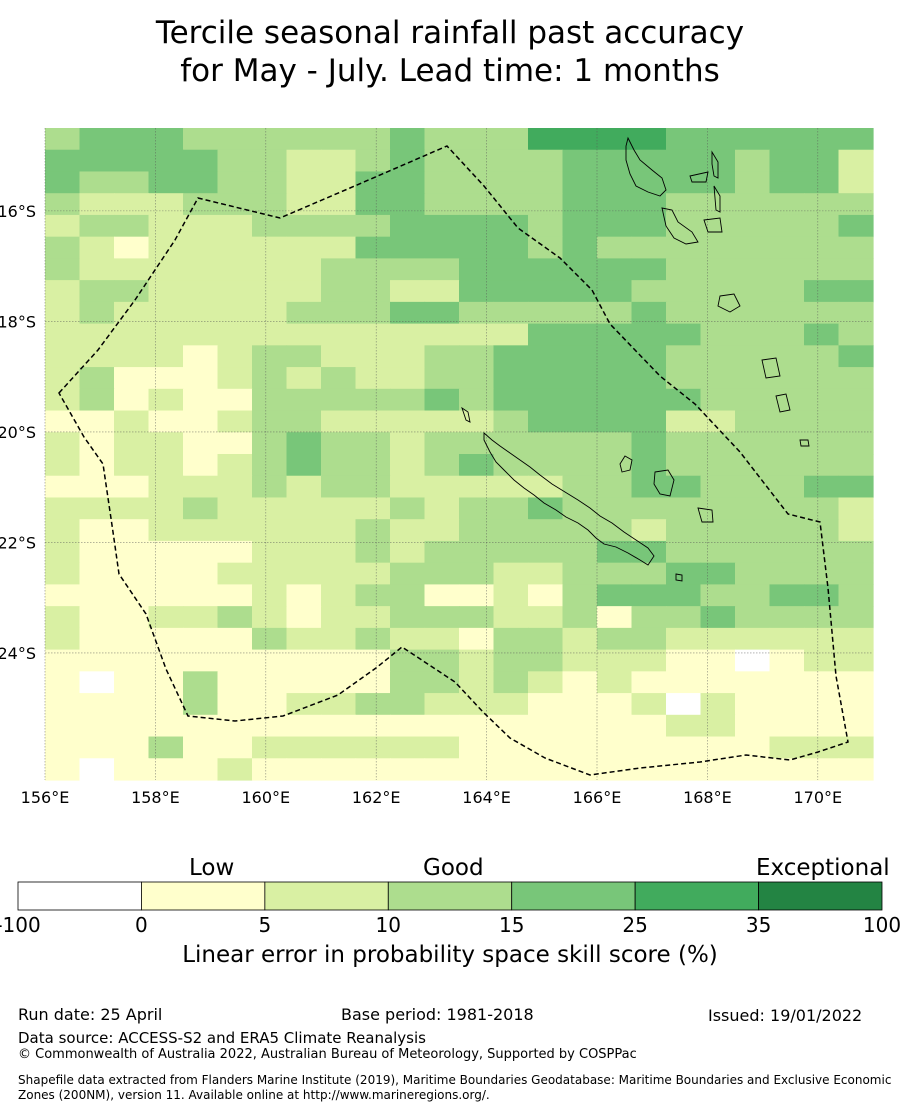 Image resolution: width=900 pixels, height=1110 pixels. What do you see at coordinates (212, 868) in the screenshot?
I see `category-low-label: Low` at bounding box center [212, 868].